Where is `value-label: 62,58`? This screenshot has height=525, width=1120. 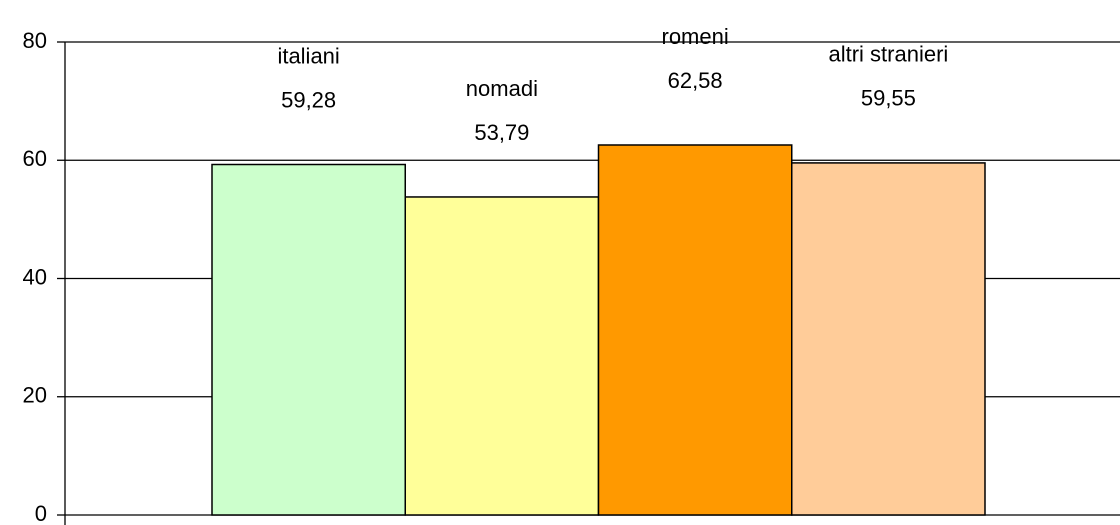
value-label: 62,58 is located at coordinates (695, 80).